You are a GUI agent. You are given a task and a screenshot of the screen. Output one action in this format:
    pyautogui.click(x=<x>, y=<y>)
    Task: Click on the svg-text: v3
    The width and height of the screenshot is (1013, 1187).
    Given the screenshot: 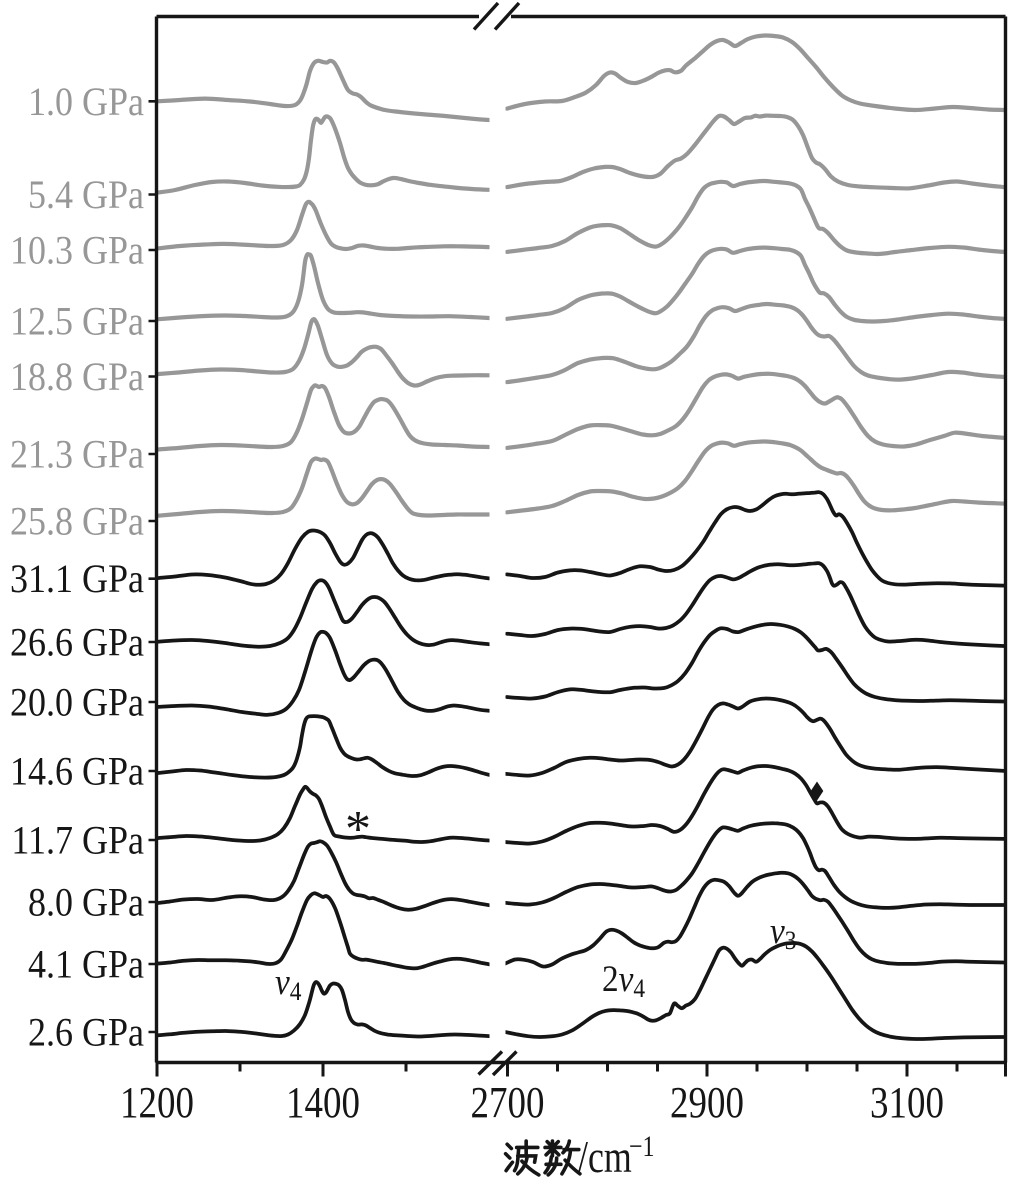 What is the action you would take?
    pyautogui.click(x=783, y=932)
    